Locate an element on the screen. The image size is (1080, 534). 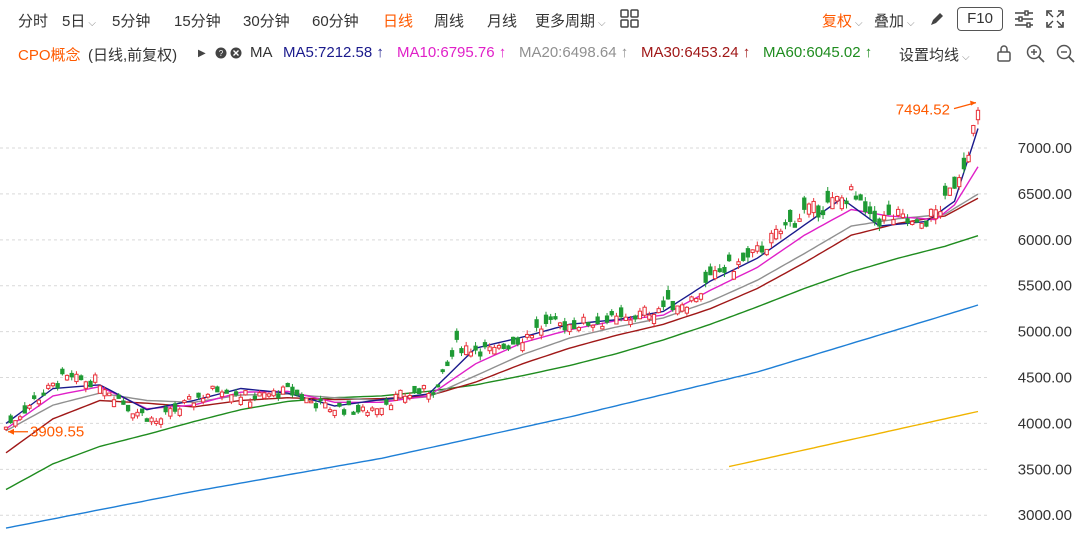
period-tab-15min: 15分钟 is located at coordinates (197, 21).